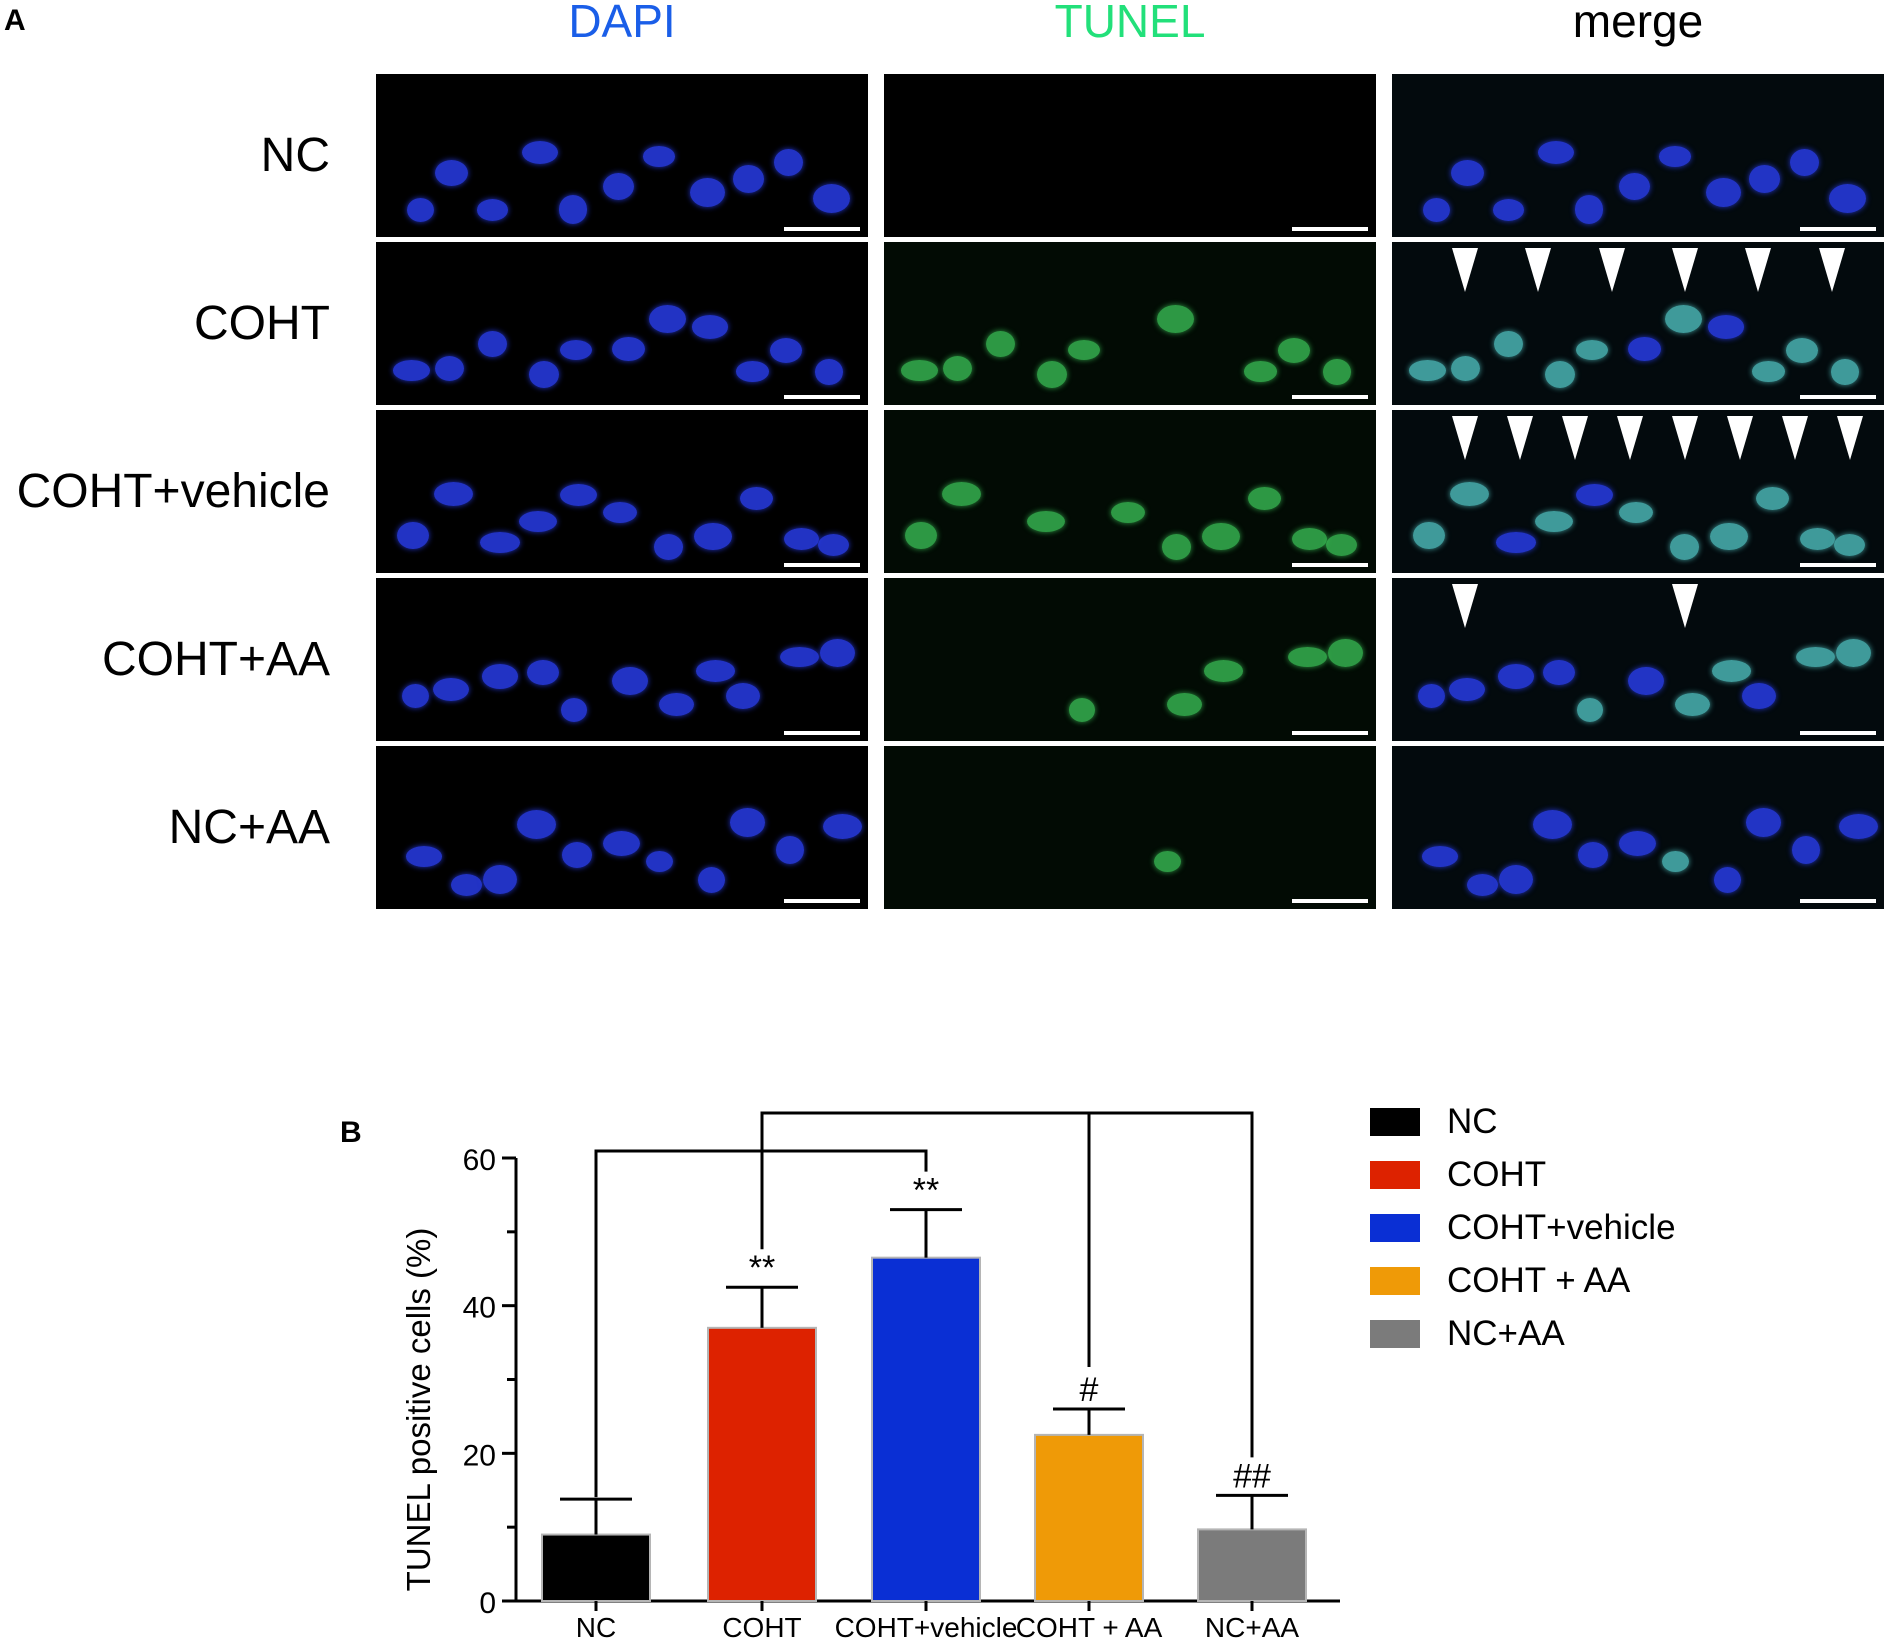  I want to click on comparison-bracket-aa, so click(1007, 1284).